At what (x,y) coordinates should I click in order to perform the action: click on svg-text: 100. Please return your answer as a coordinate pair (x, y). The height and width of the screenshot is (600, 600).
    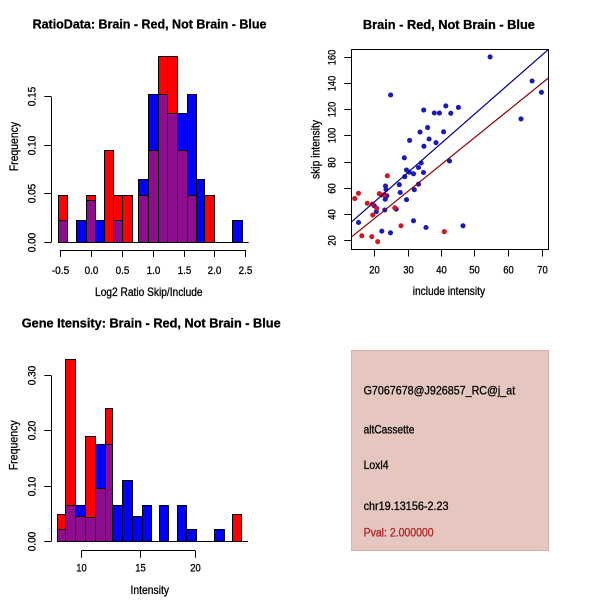
    Looking at the image, I should click on (333, 136).